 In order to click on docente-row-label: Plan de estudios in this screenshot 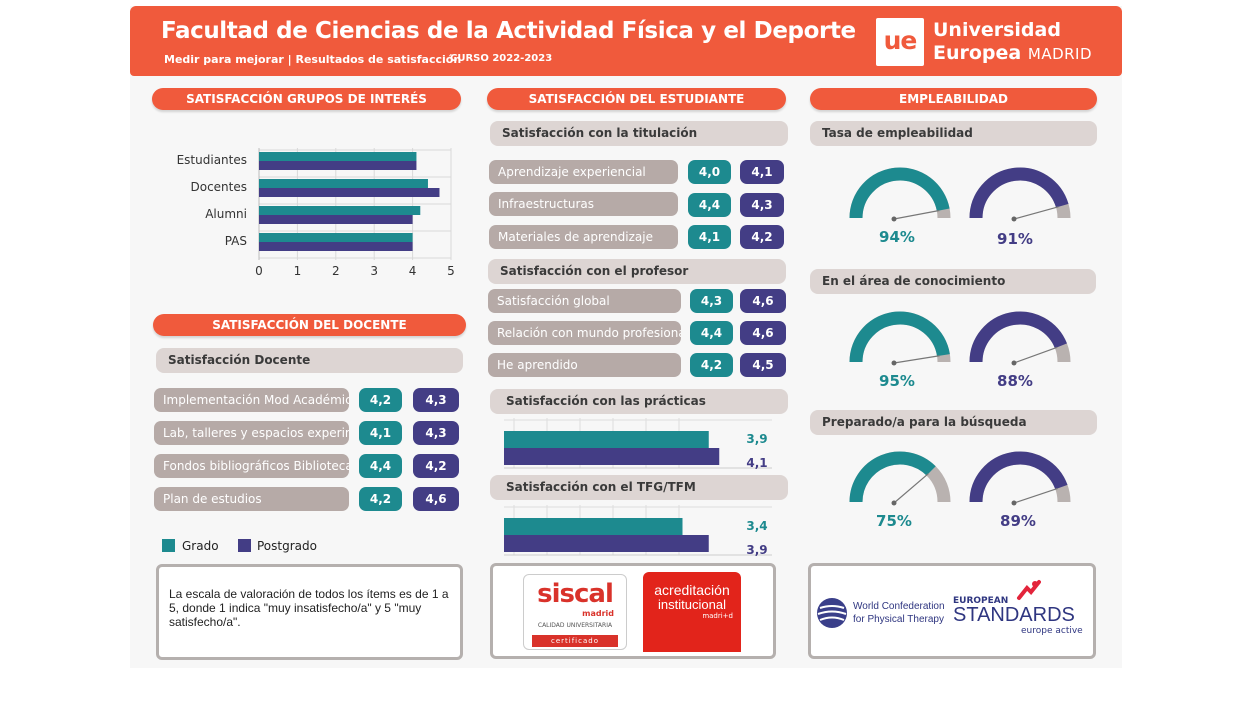, I will do `click(251, 499)`.